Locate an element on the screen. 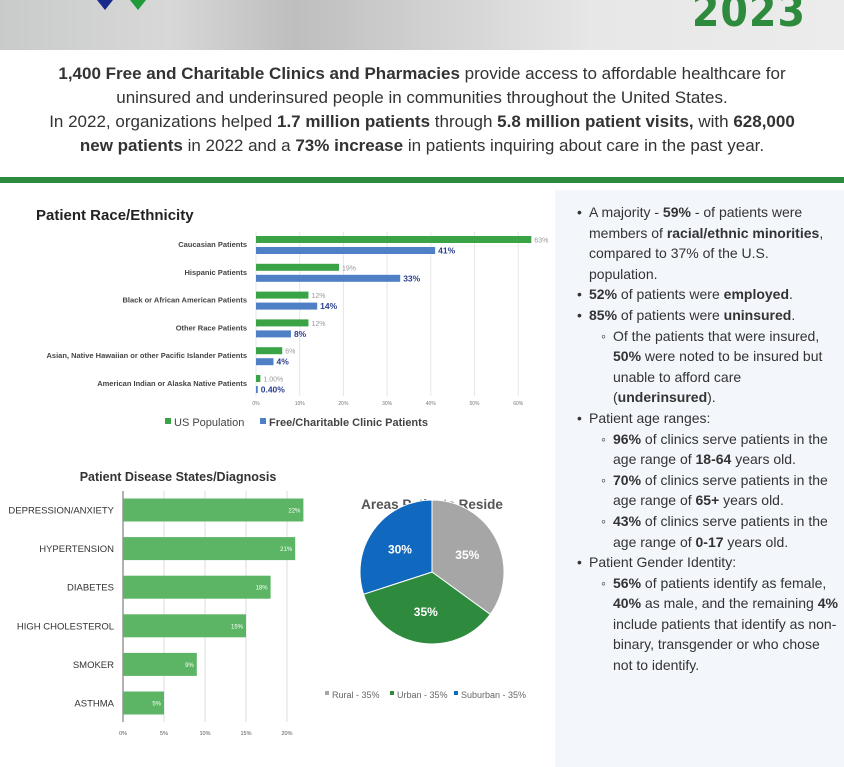 The width and height of the screenshot is (844, 767). fact-highlight: 4% is located at coordinates (827, 603).